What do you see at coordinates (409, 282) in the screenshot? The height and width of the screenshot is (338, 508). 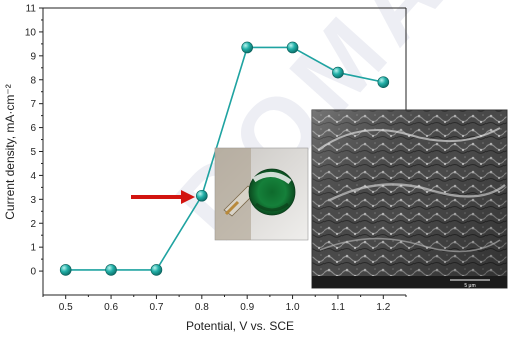 I see `sem-info-bar` at bounding box center [409, 282].